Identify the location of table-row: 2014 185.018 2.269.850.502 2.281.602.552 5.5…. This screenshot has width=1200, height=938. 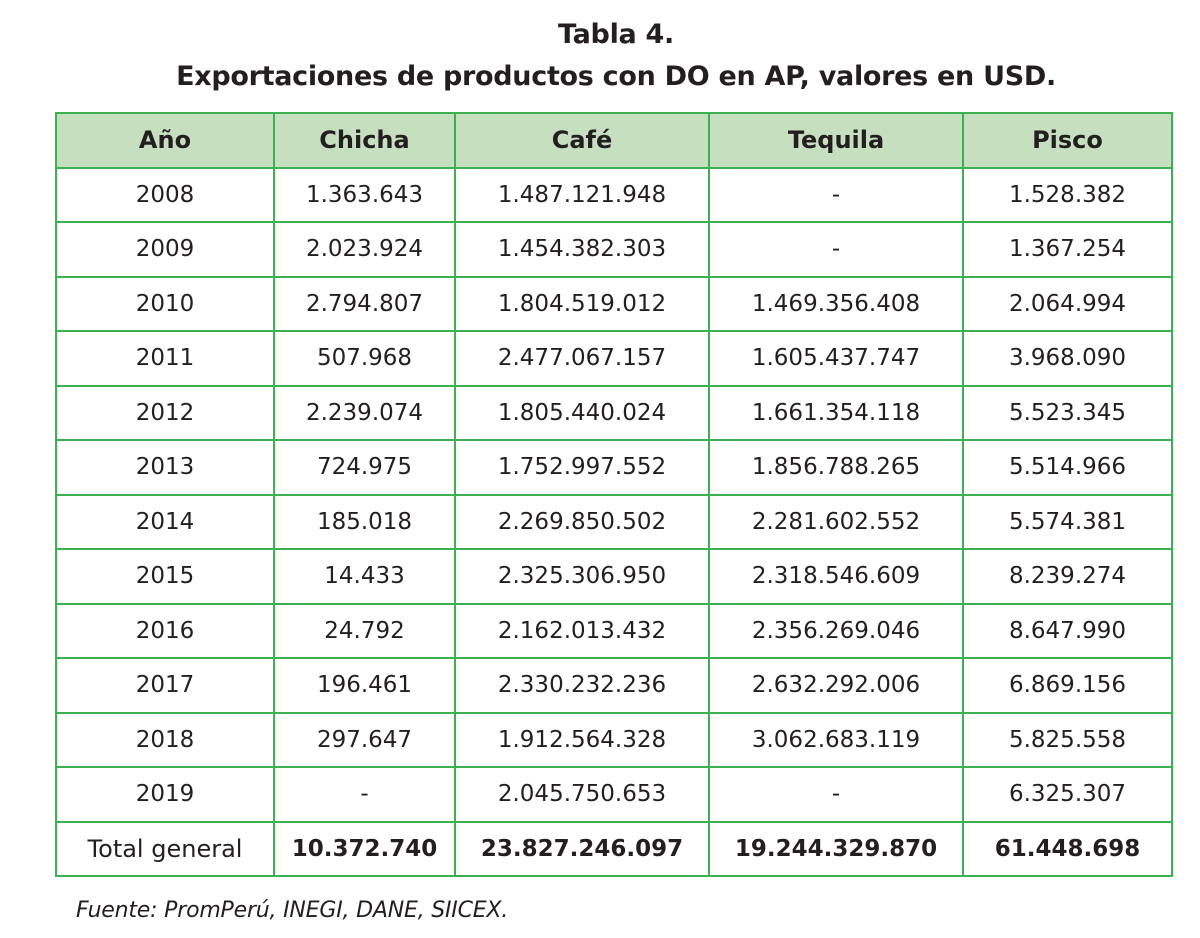
(614, 521).